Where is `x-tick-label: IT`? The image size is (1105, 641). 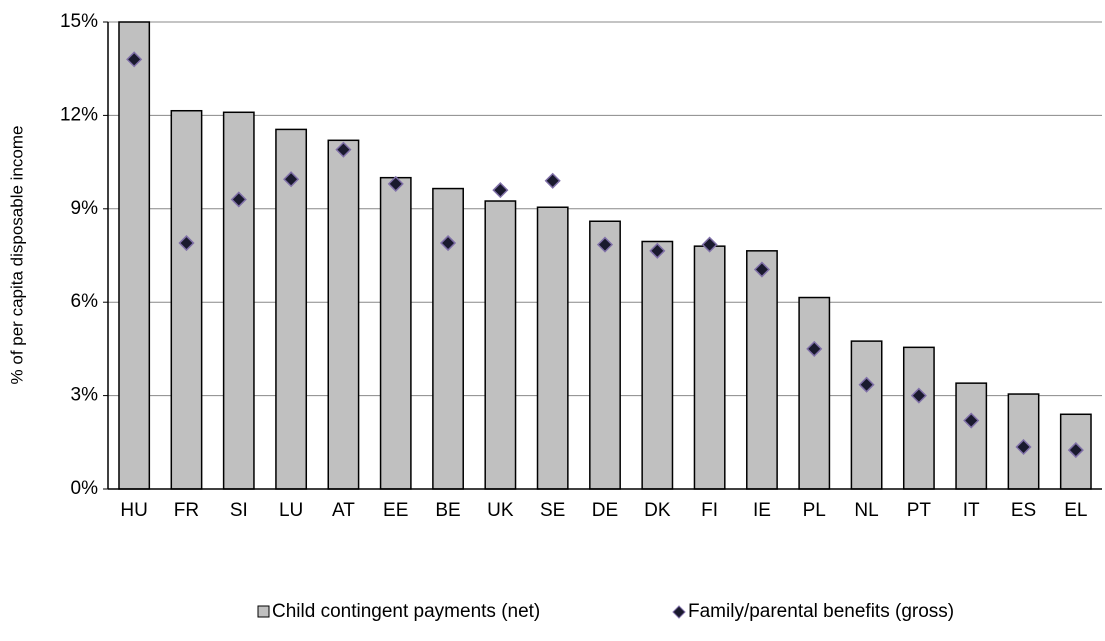
x-tick-label: IT is located at coordinates (971, 510).